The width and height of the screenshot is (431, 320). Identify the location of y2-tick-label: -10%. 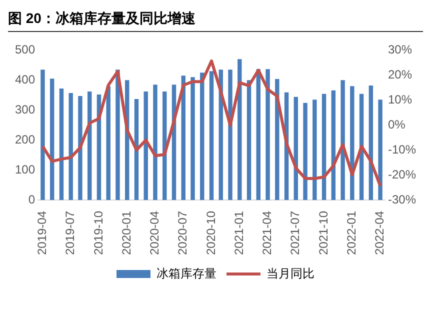
(402, 149).